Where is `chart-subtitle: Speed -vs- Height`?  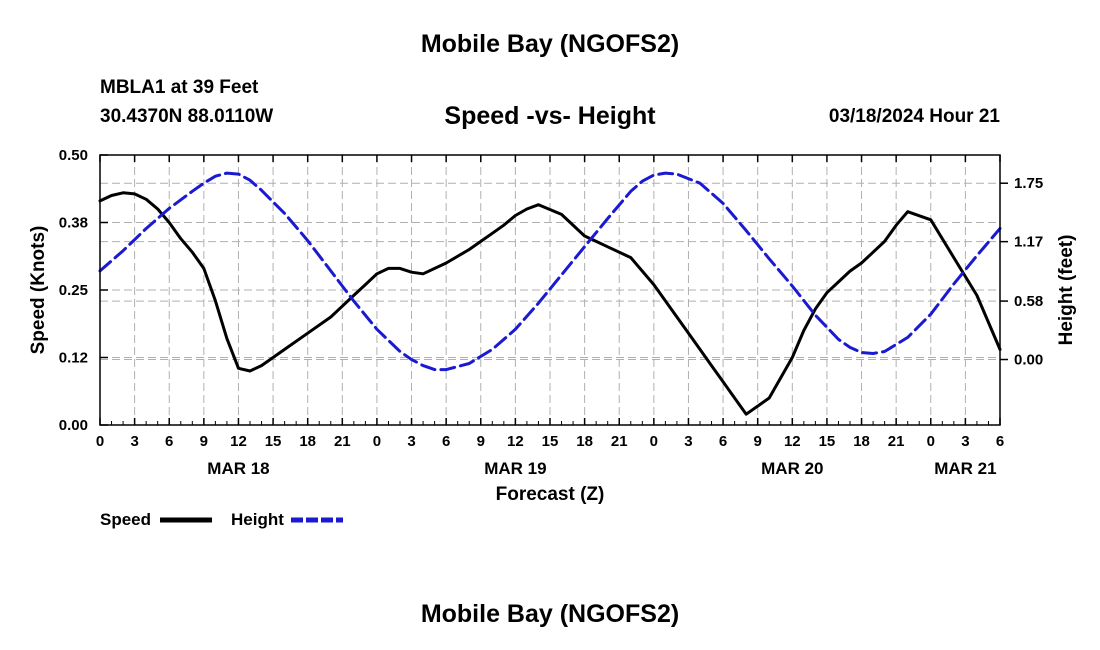 chart-subtitle: Speed -vs- Height is located at coordinates (550, 116).